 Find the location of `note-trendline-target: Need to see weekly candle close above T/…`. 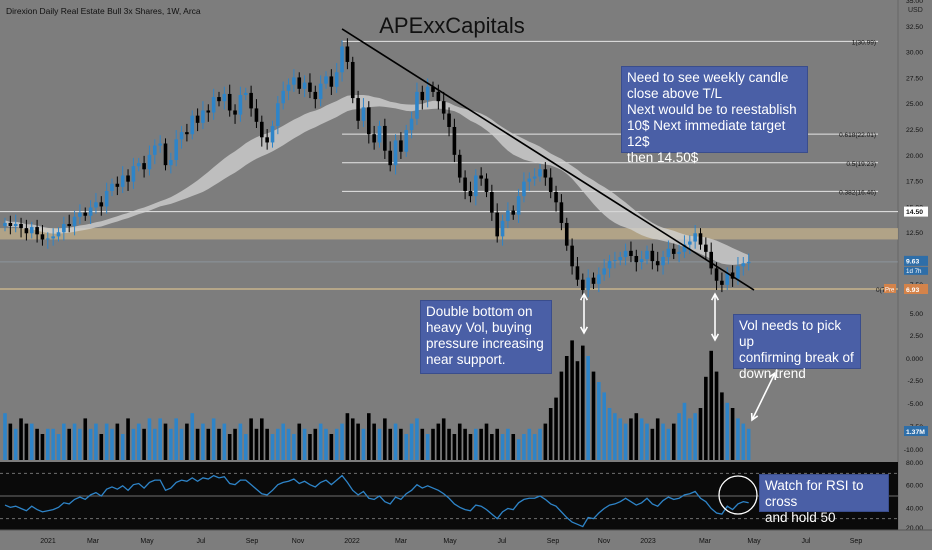

note-trendline-target: Need to see weekly candle close above T/… is located at coordinates (714, 115).